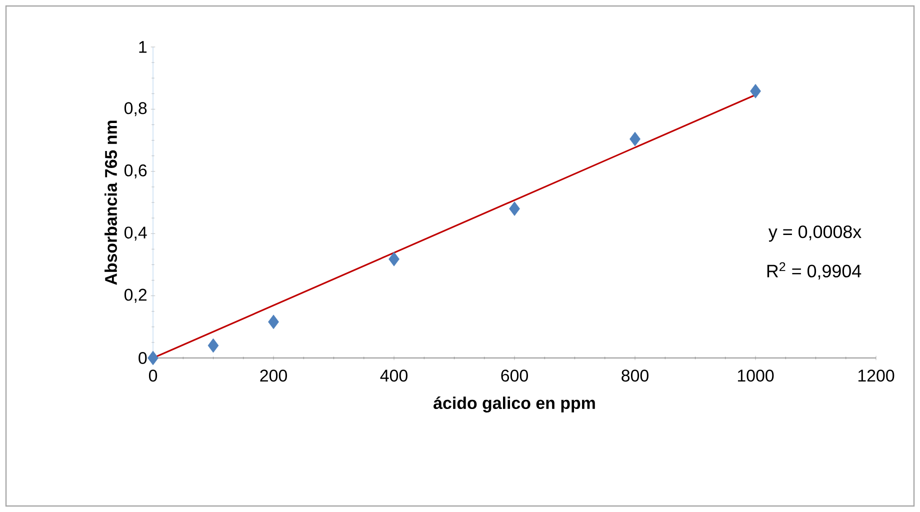  Describe the element at coordinates (756, 376) in the screenshot. I see `x-tick-label: 1000` at that location.